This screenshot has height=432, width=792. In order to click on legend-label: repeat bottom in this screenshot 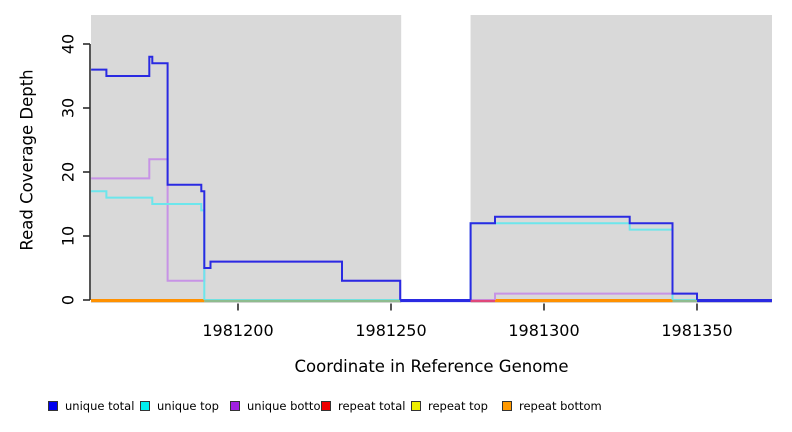, I will do `click(560, 405)`.